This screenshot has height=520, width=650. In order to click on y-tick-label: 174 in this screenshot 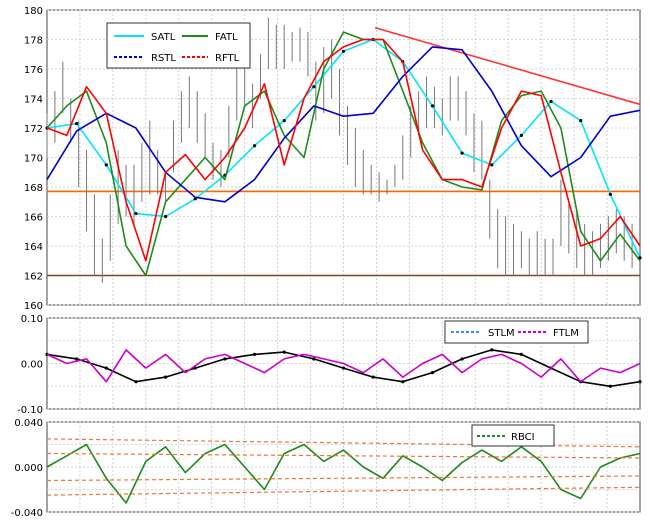, I will do `click(33, 100)`.